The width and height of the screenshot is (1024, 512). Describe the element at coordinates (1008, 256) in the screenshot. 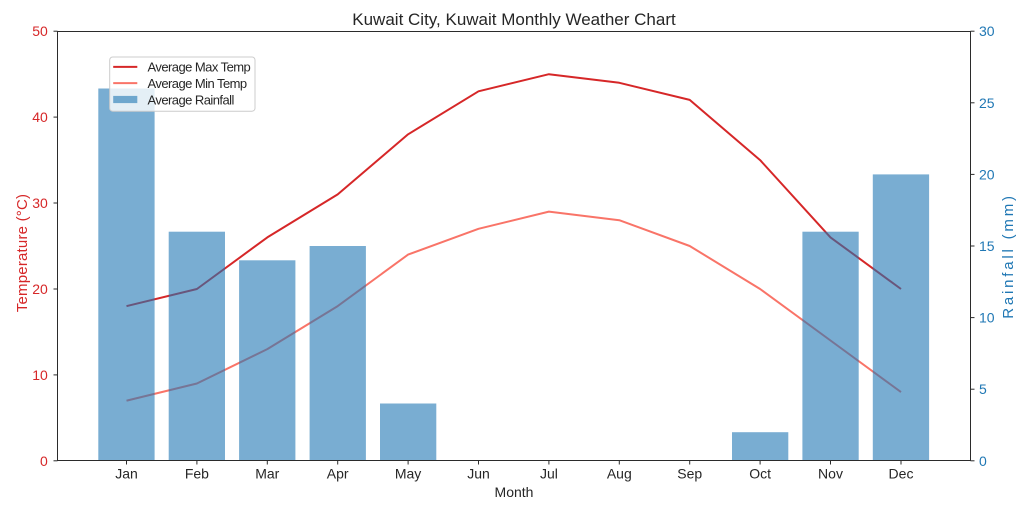

I see `svg-text: Rainfall (mm)` at that location.